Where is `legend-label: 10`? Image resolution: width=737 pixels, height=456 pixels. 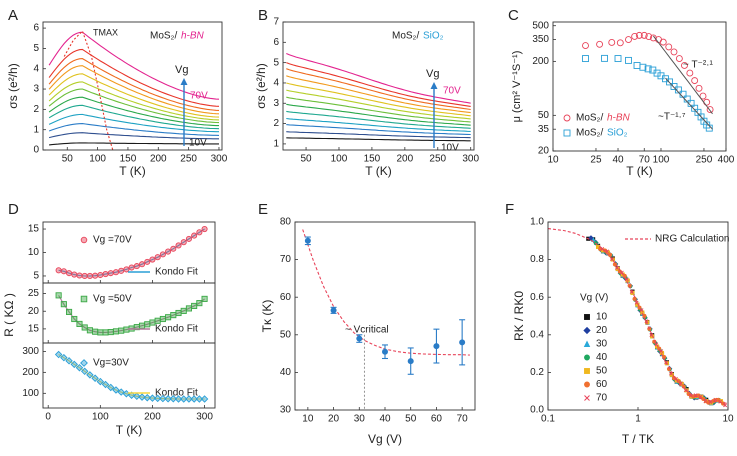 legend-label: 10 is located at coordinates (602, 317).